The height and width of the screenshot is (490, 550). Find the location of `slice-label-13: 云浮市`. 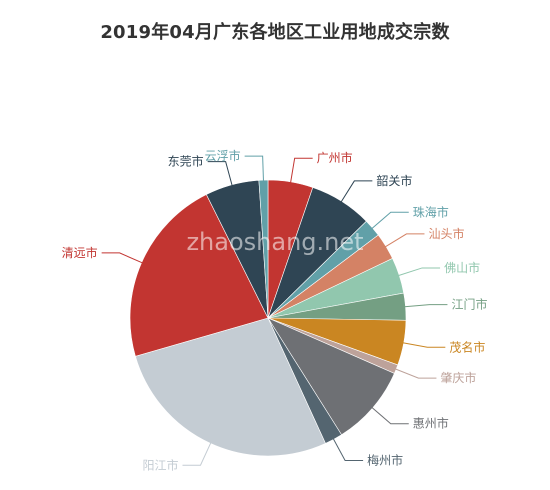

slice-label-13: 云浮市 is located at coordinates (223, 155).